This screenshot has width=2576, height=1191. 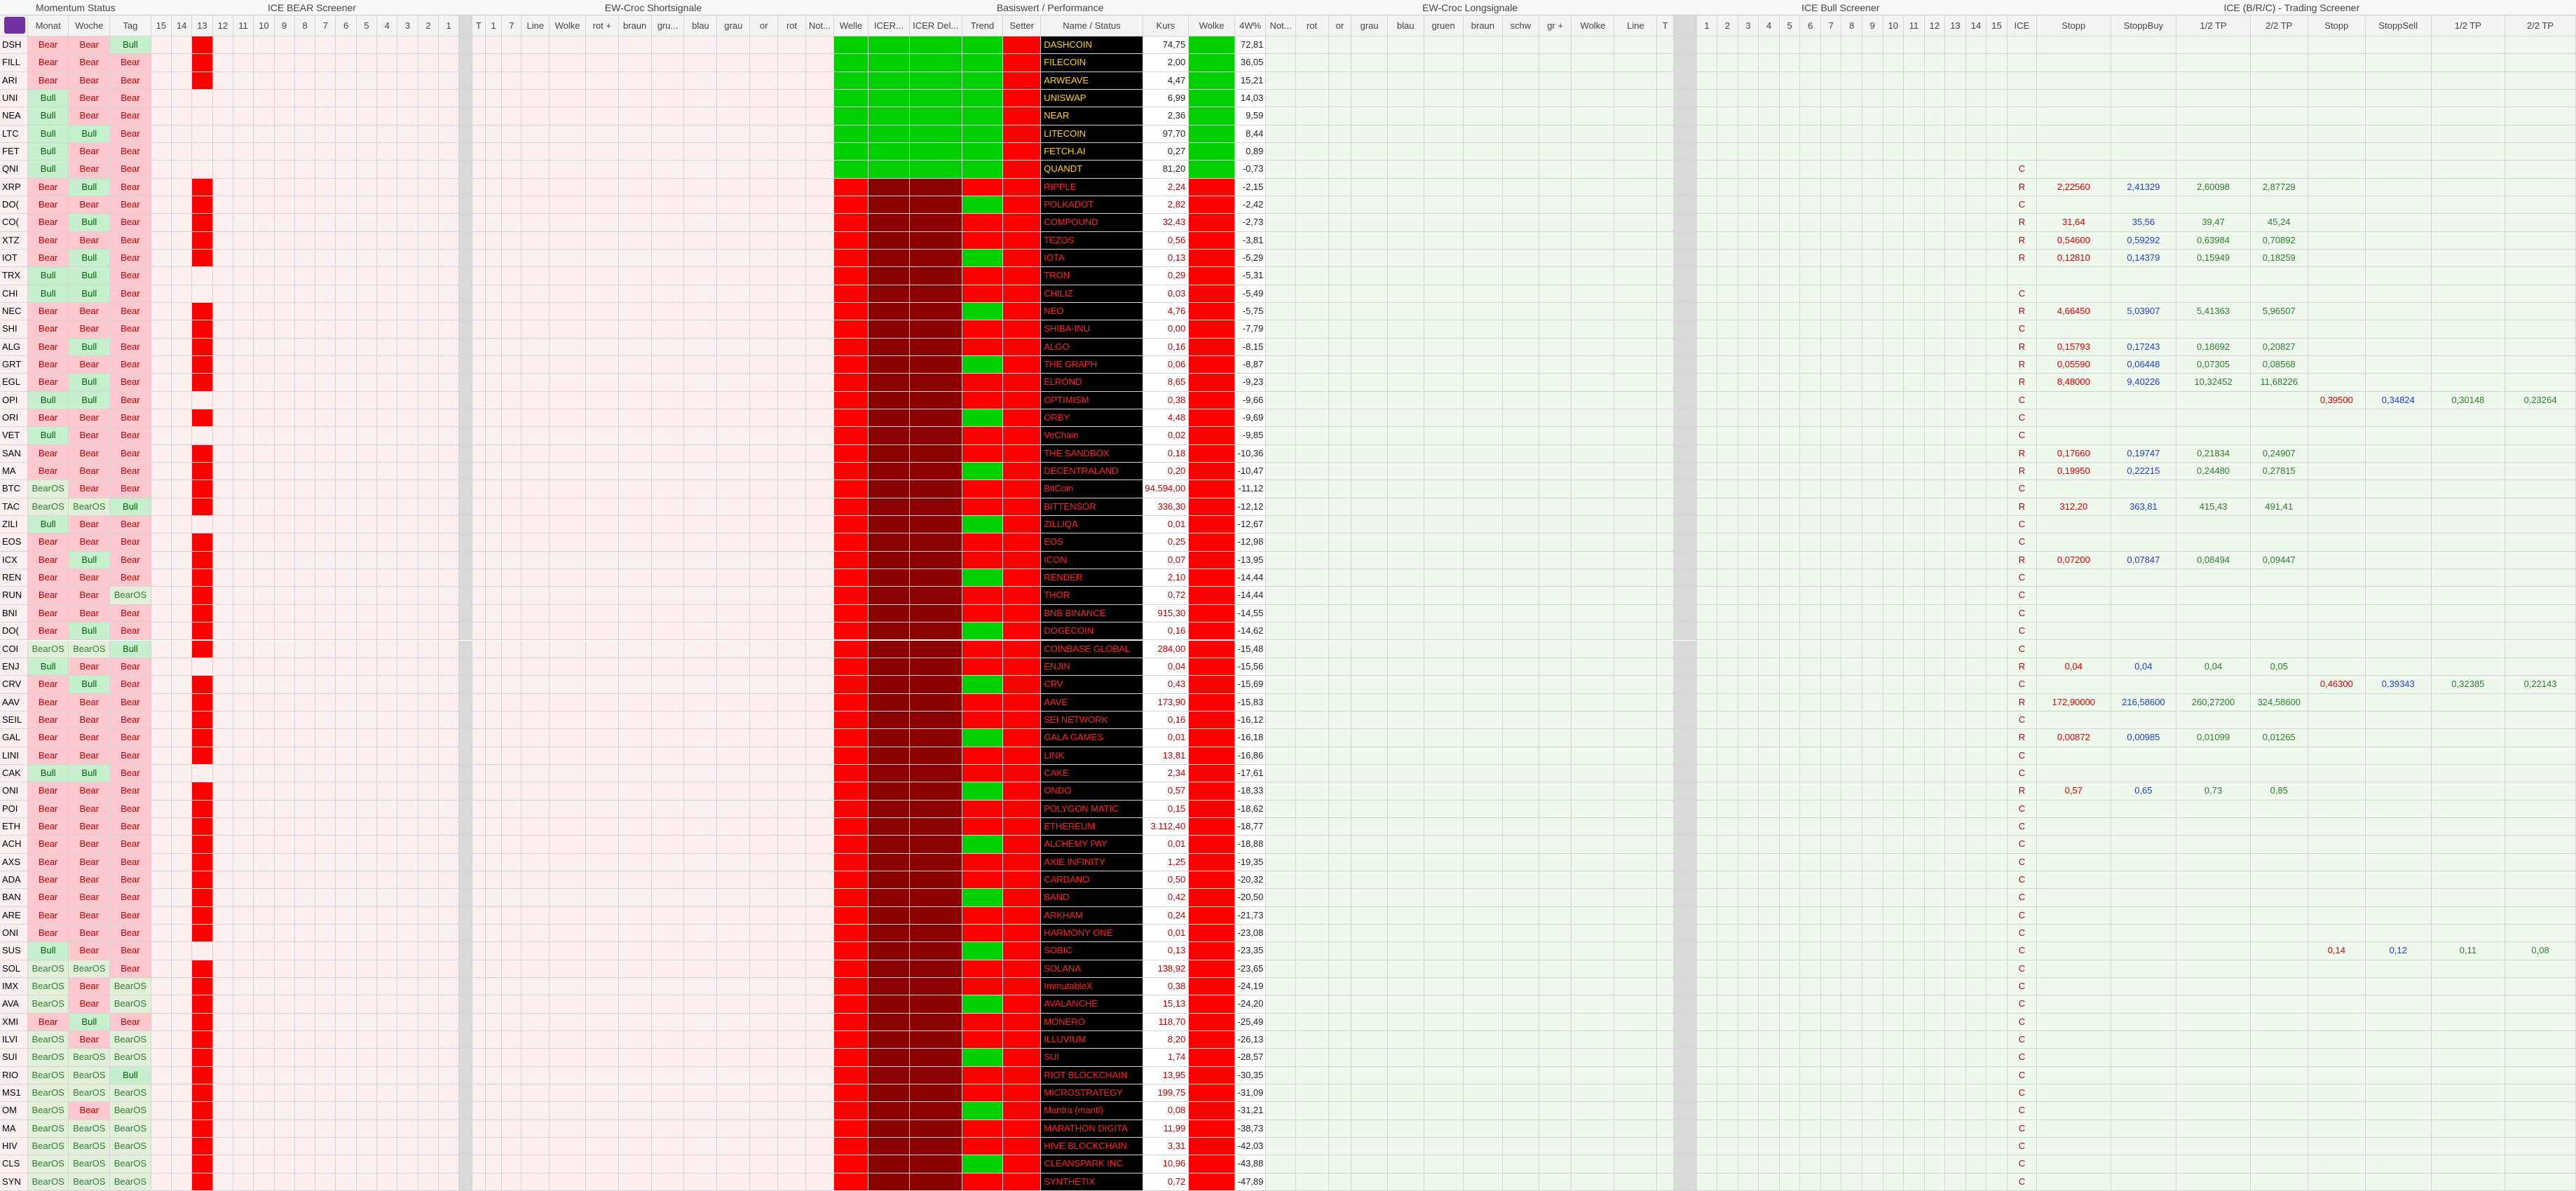 I want to click on column-header: 7, so click(x=1831, y=26).